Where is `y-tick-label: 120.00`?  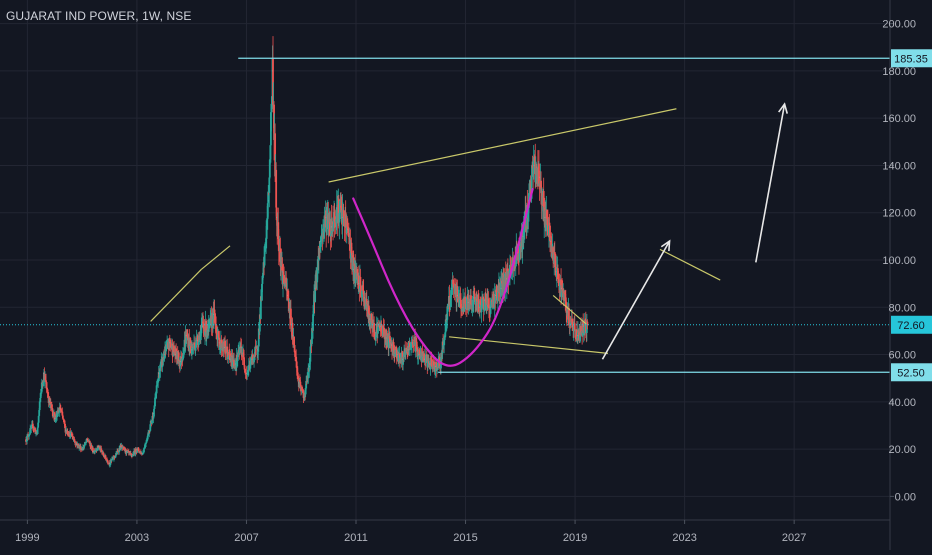 y-tick-label: 120.00 is located at coordinates (899, 214).